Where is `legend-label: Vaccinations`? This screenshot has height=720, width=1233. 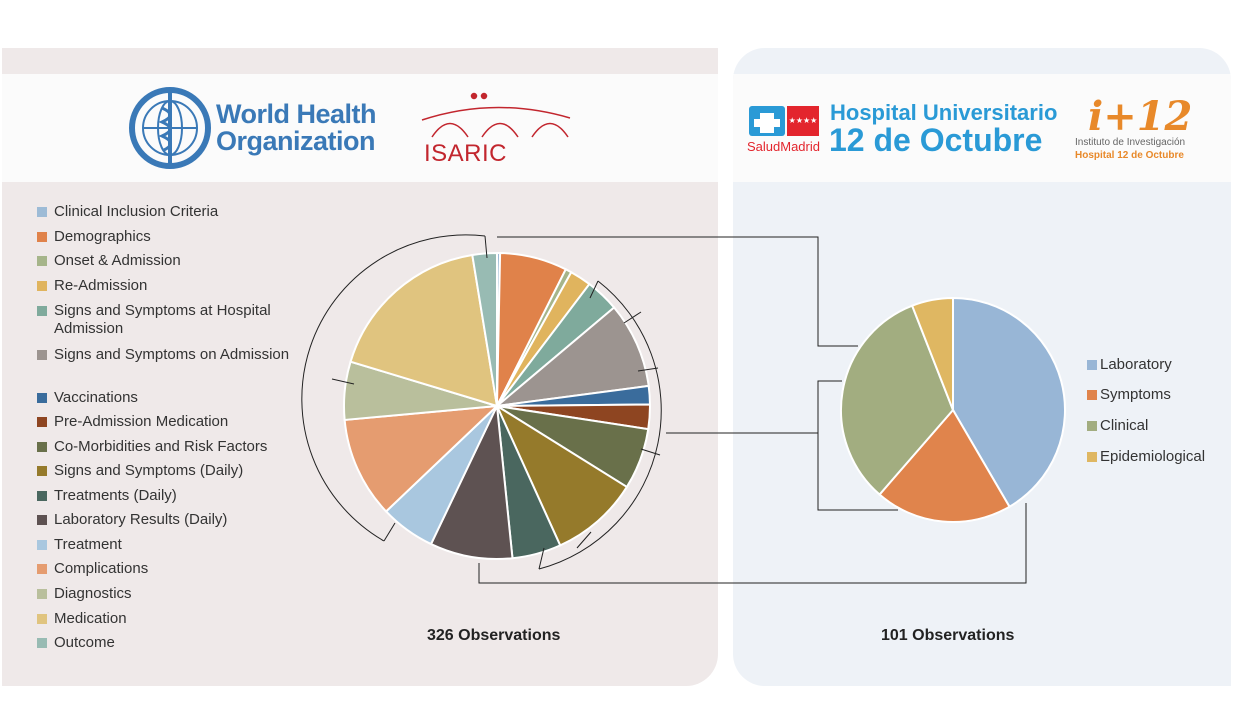
legend-label: Vaccinations is located at coordinates (96, 397).